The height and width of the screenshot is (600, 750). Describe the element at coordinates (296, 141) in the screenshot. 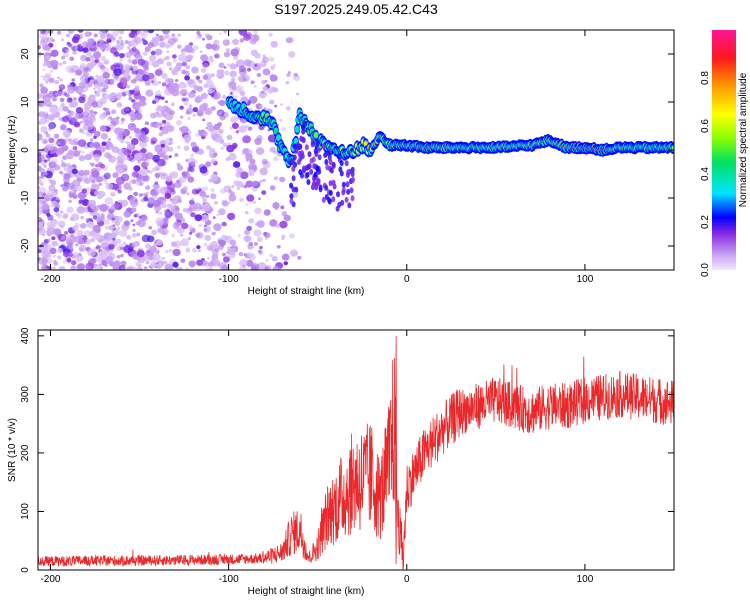

I see `ridge-core` at that location.